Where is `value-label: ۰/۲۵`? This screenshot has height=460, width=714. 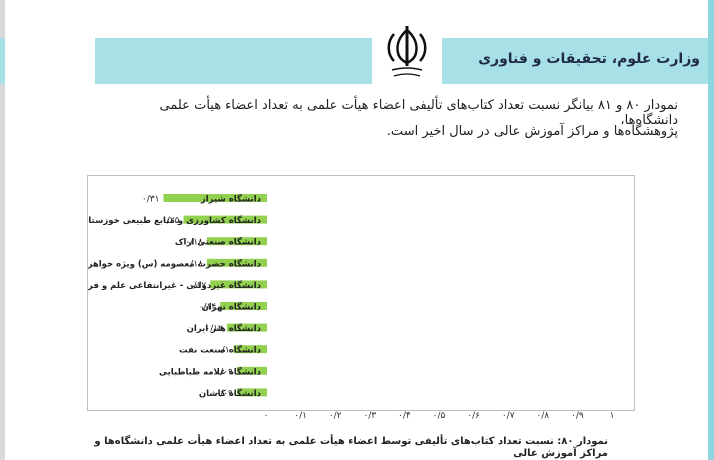
value-label: ۰/۲۵ is located at coordinates (171, 221).